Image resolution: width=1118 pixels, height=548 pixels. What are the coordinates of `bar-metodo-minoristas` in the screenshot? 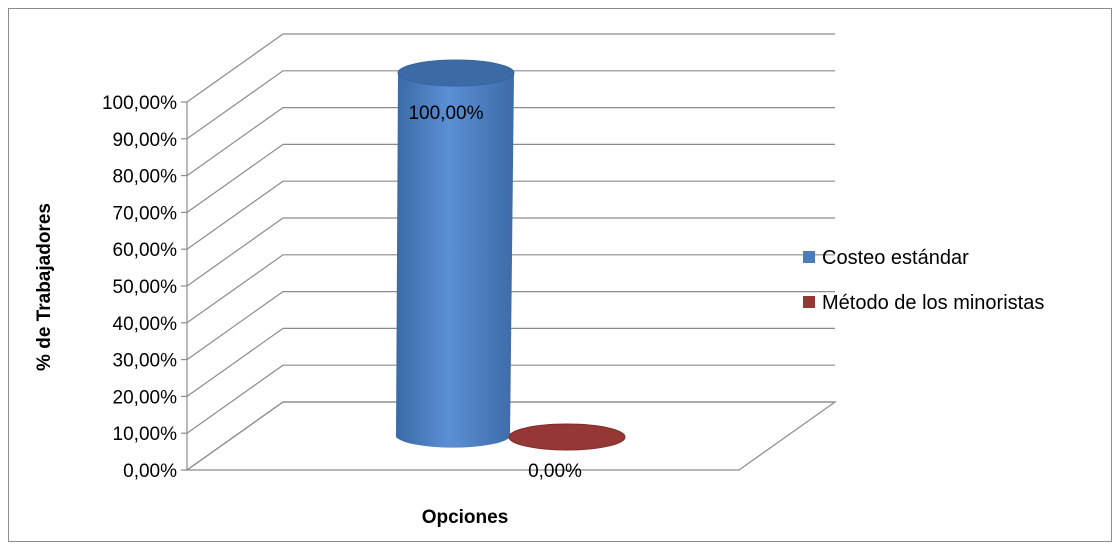 It's located at (567, 437).